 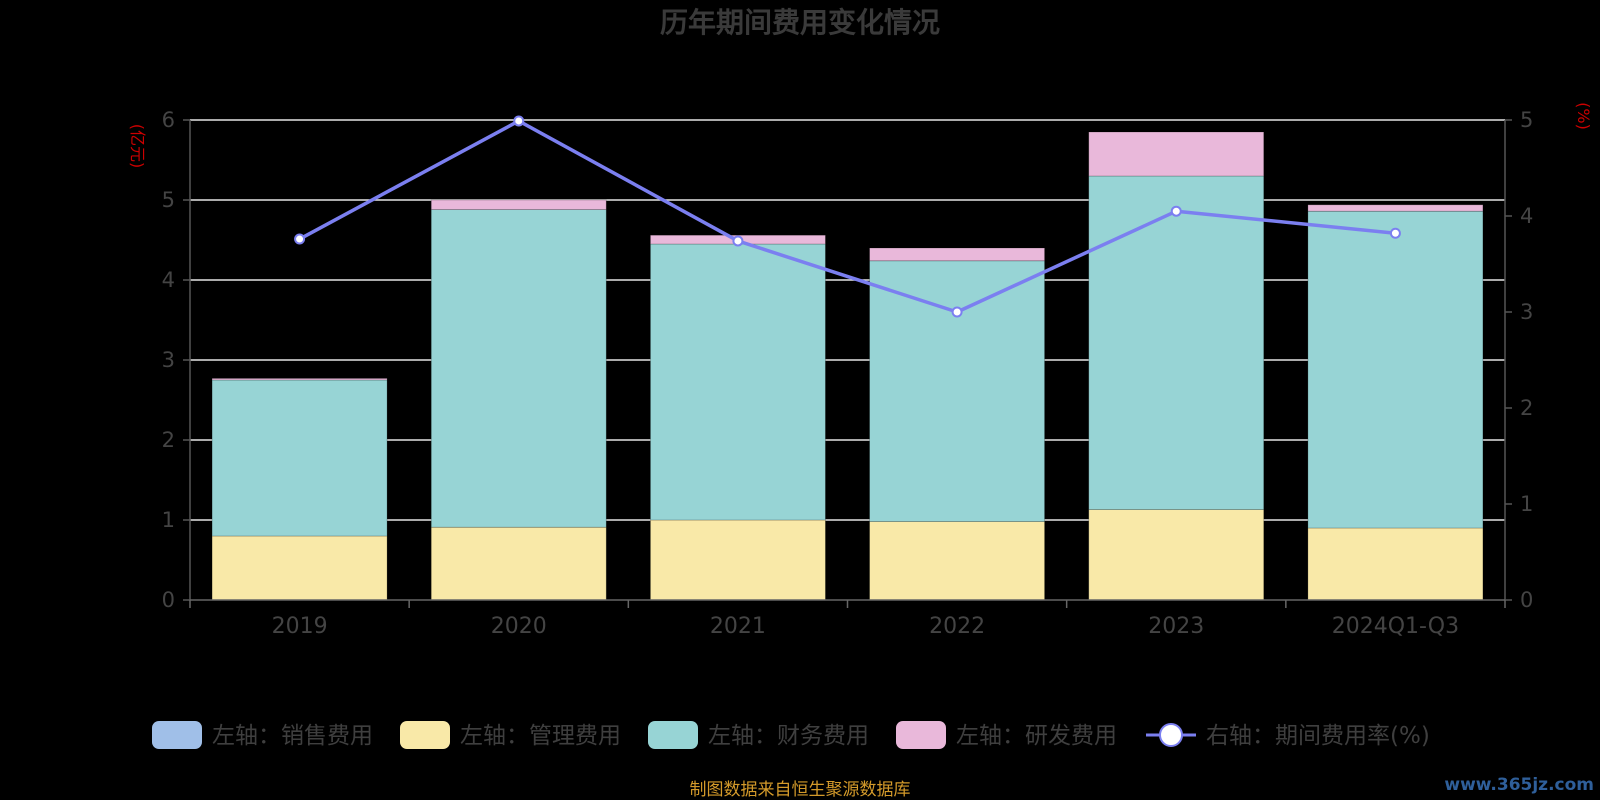 I want to click on legend-label: 左轴：研发费用, so click(x=1036, y=736).